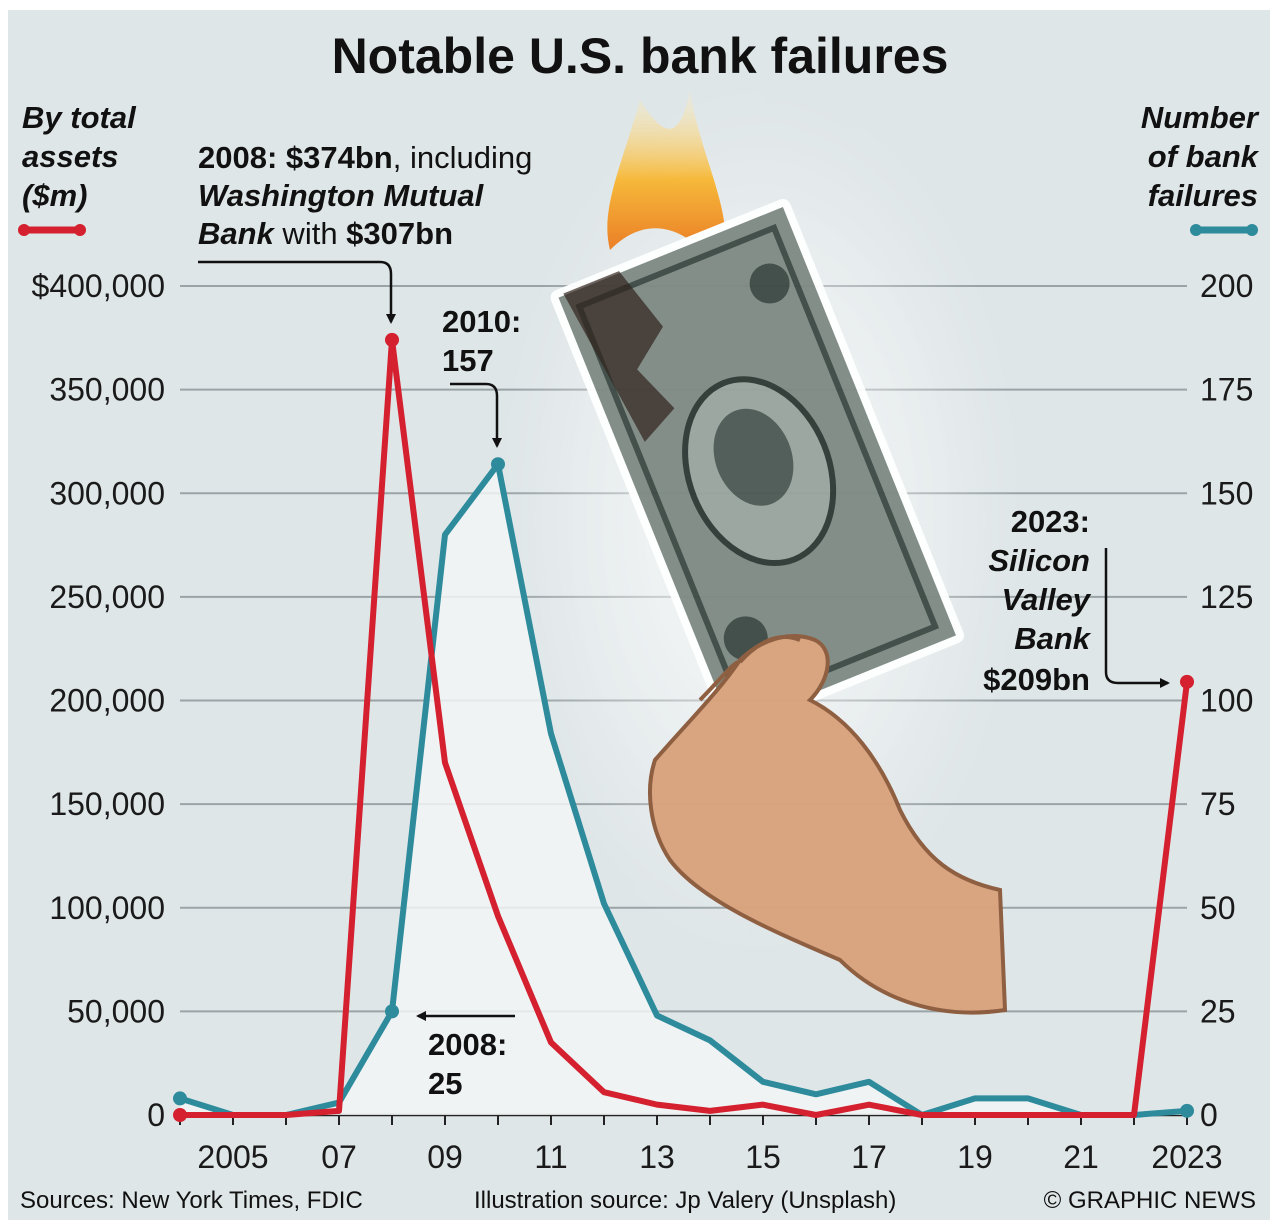 The height and width of the screenshot is (1230, 1278). I want to click on right-axis-label-line: Number, so click(1200, 117).